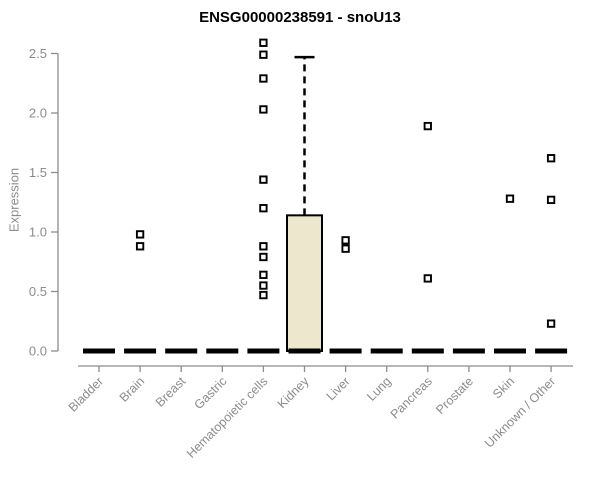 The height and width of the screenshot is (500, 600). I want to click on x-category-label: Lung, so click(379, 389).